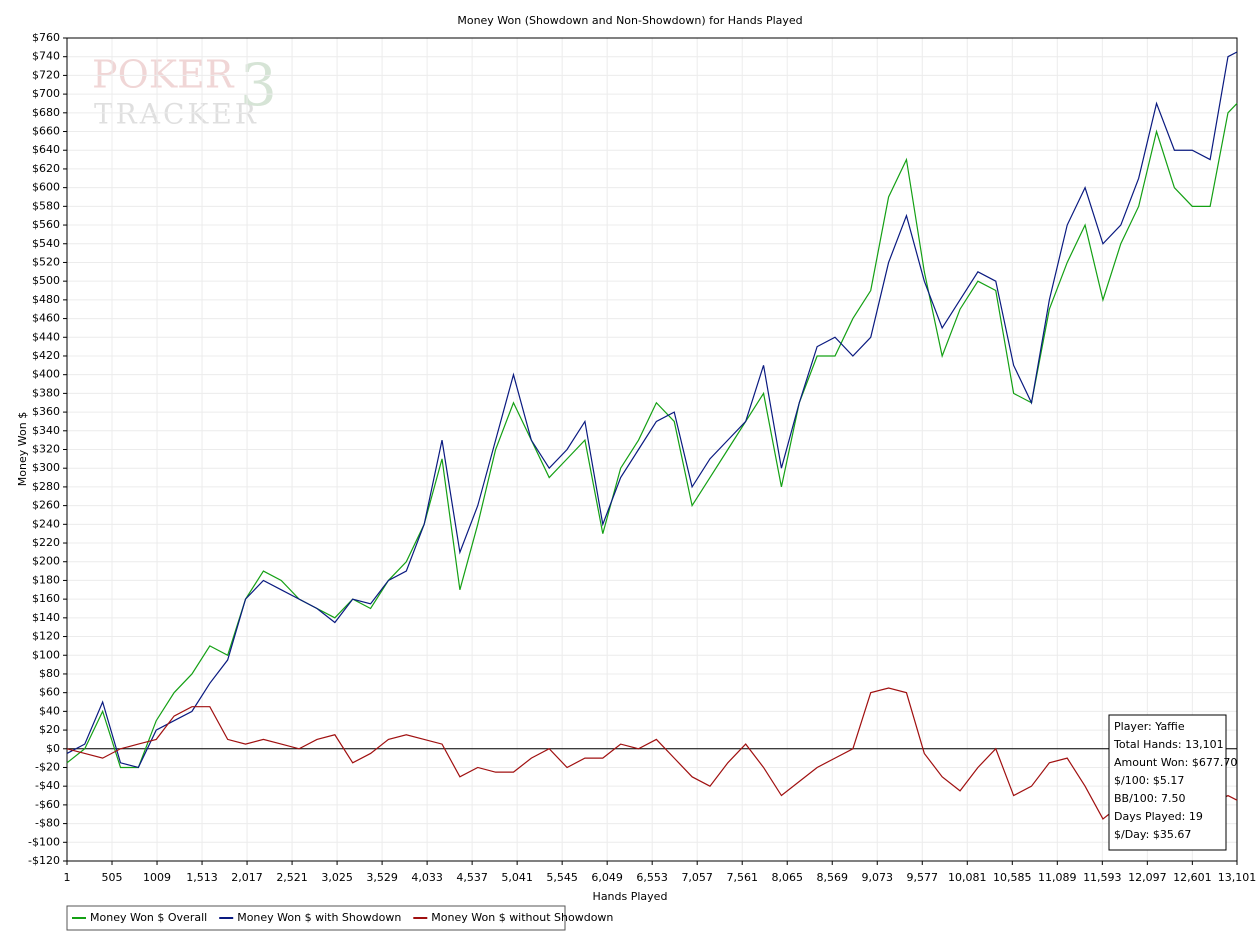  Describe the element at coordinates (46, 74) in the screenshot. I see `y-tick-label: $720` at that location.